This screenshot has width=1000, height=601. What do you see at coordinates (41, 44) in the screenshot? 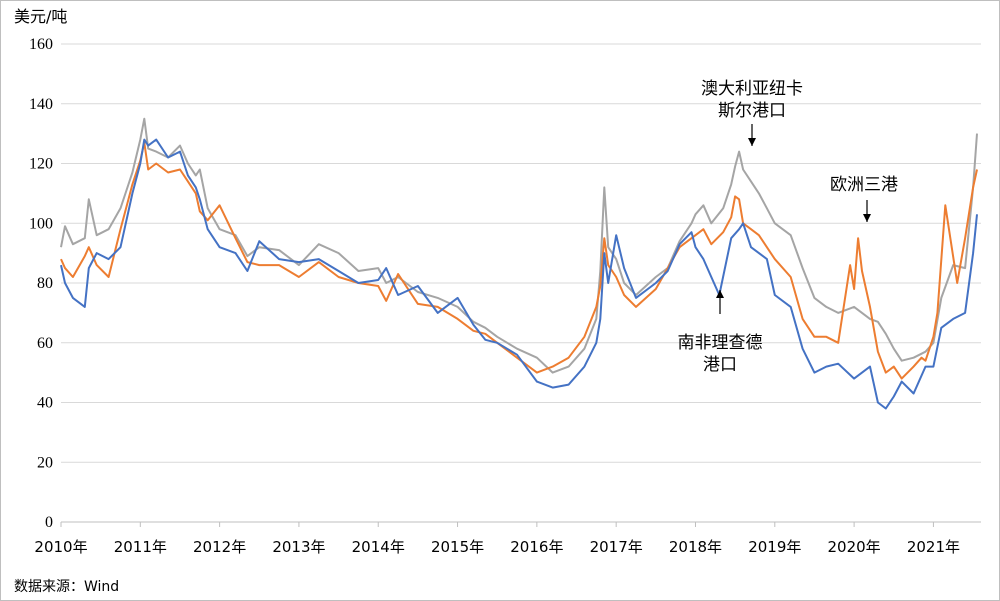
I see `y-tick-label: 160` at bounding box center [41, 44].